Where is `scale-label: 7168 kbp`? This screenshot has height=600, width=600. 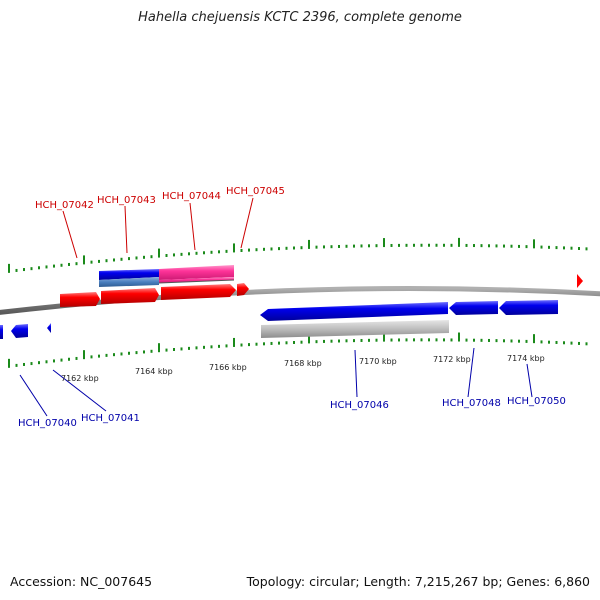
scale-label: 7168 kbp is located at coordinates (303, 363).